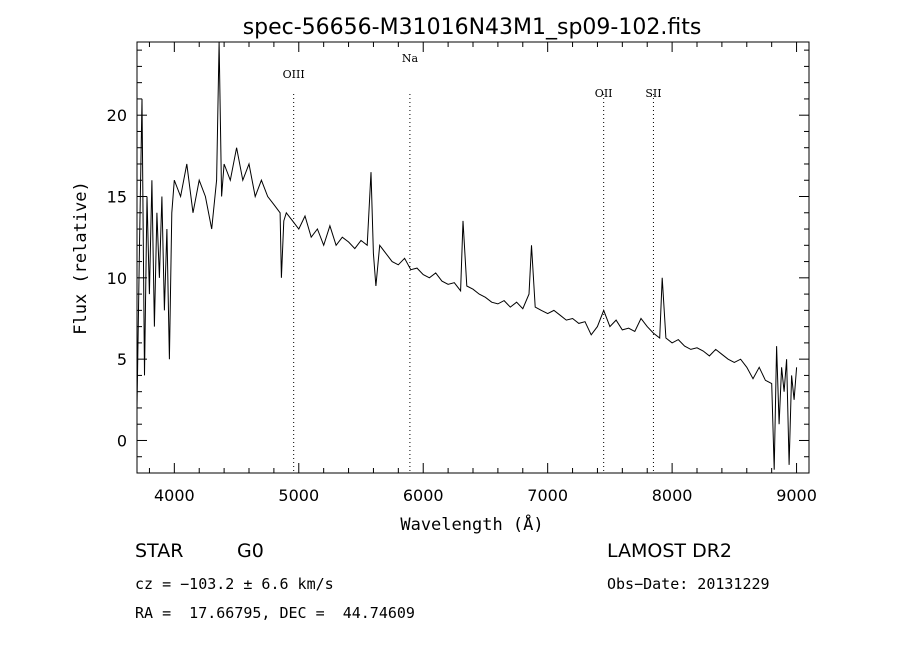  Describe the element at coordinates (294, 74) in the screenshot. I see `emission-line-label: OIII` at that location.